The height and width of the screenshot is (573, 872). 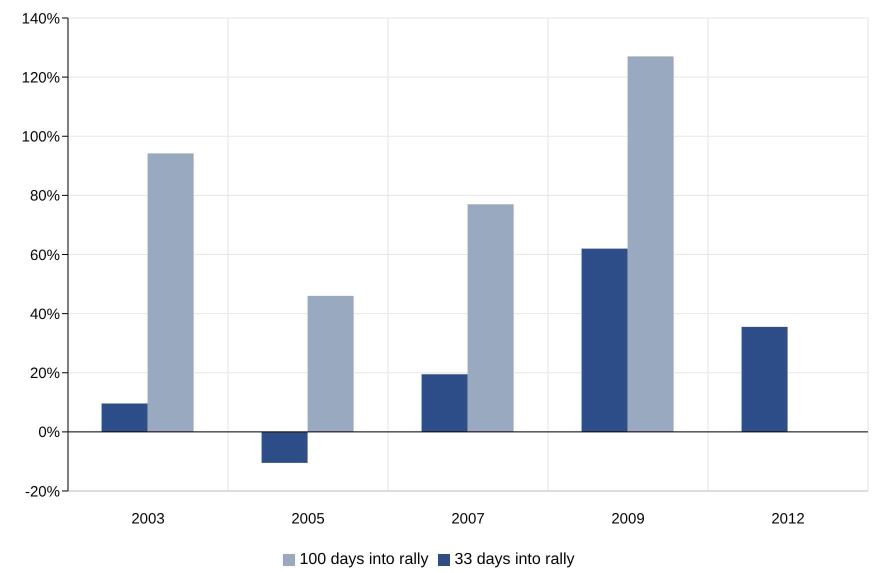 What do you see at coordinates (308, 519) in the screenshot?
I see `x-tick-label: 2005` at bounding box center [308, 519].